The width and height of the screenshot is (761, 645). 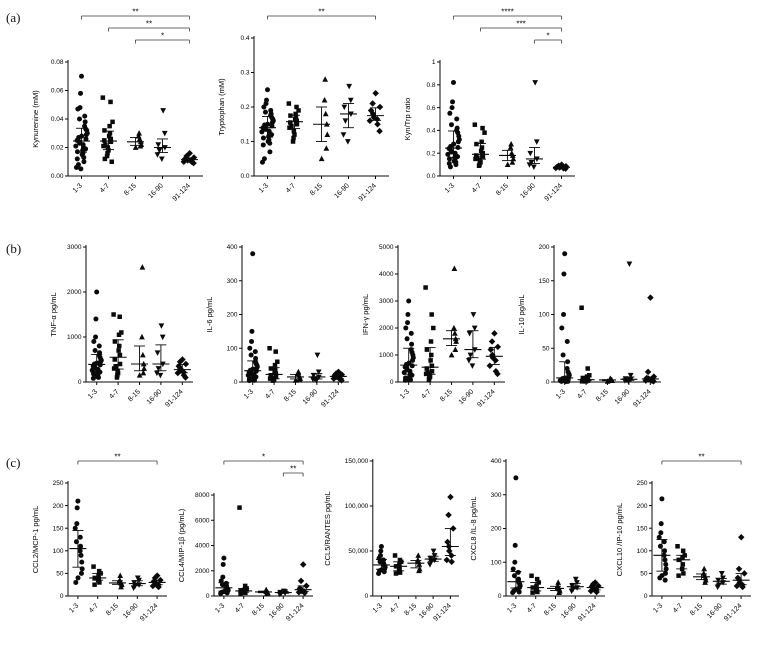 What do you see at coordinates (181, 545) in the screenshot?
I see `svg-text: CCL4/MIP-1β (pg/mL)` at bounding box center [181, 545].